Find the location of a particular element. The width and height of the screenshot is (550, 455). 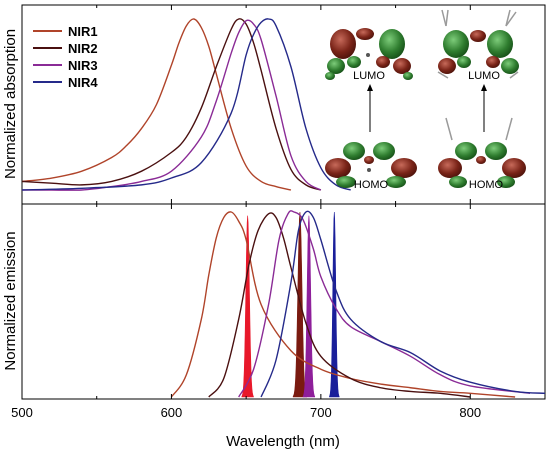

left-lumo-orbital is located at coordinates (369, 54).